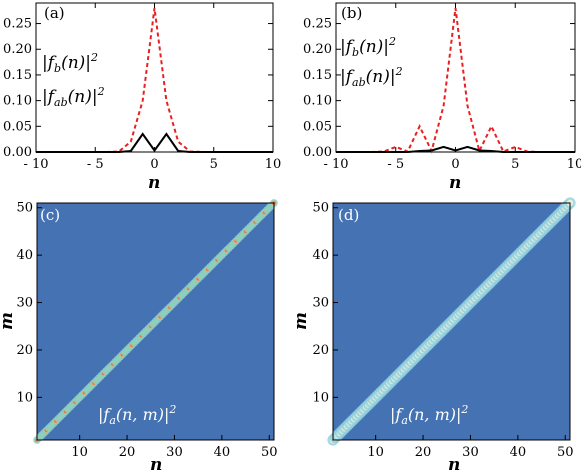 This screenshot has height=474, width=581. I want to click on panel-b-legend-fab: |fab(n)|2, so click(371, 77).